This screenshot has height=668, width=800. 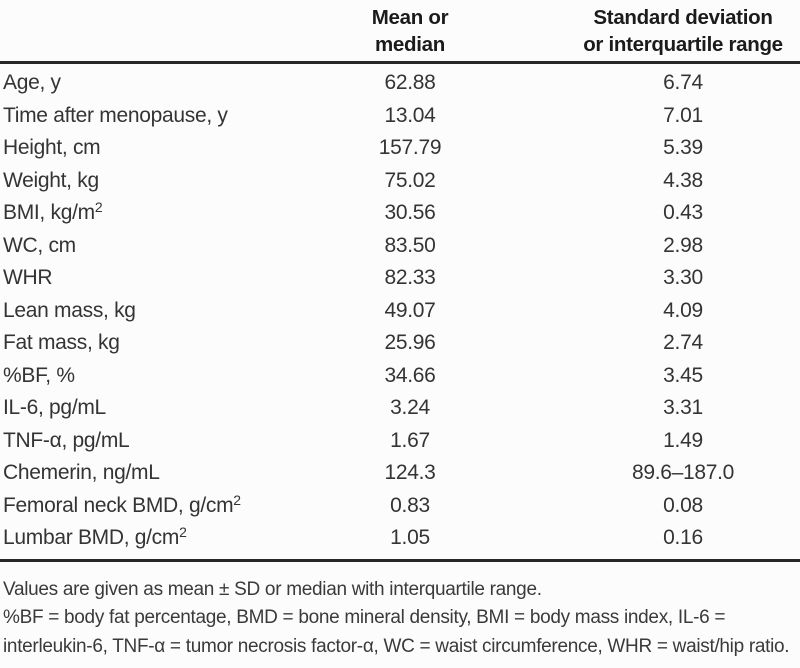 I want to click on table-row-percent-bf: %BF, % 34.66 3.45, so click(x=400, y=376).